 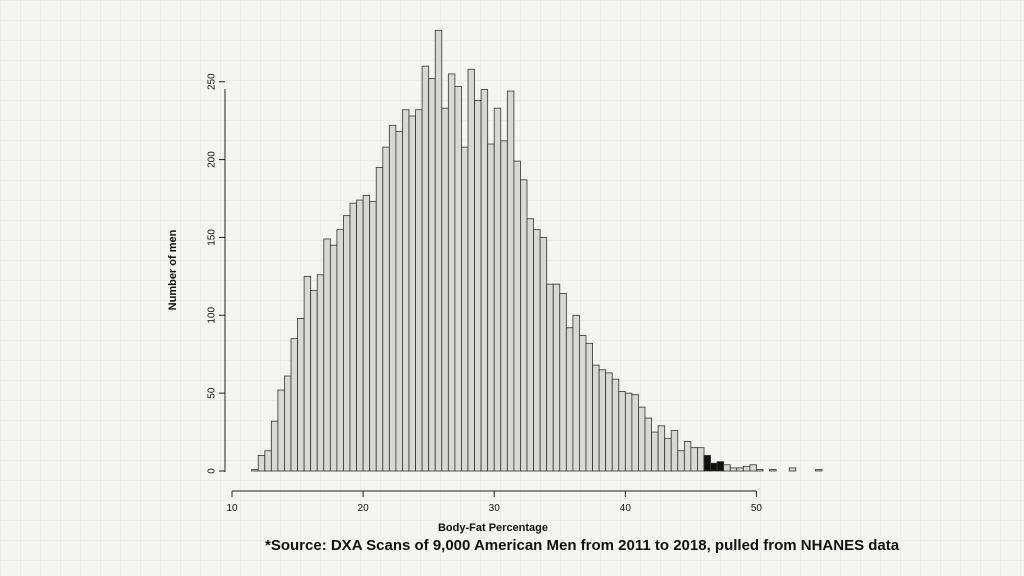 I want to click on x-tick-label: 50, so click(x=757, y=508).